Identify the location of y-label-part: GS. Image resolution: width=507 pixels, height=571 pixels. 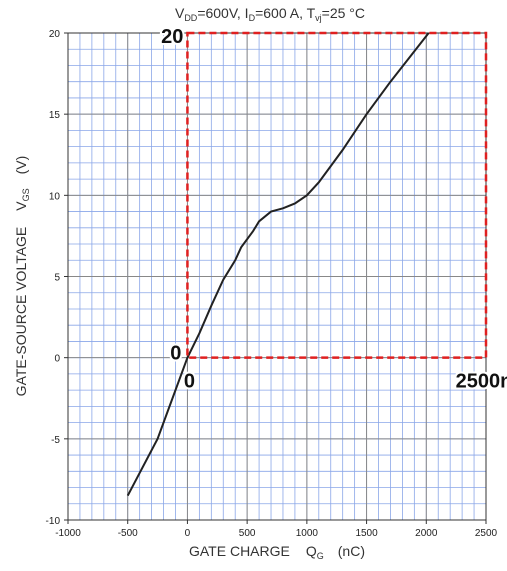
(26, 194).